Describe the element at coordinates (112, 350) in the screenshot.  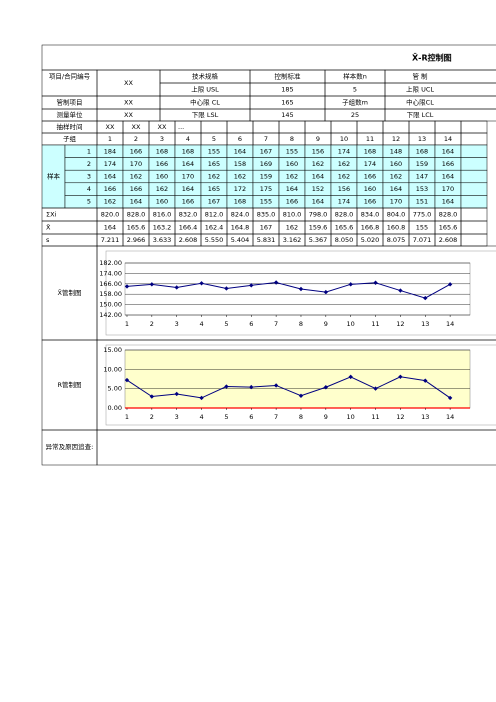
I see `y-tick-label: 15.00` at that location.